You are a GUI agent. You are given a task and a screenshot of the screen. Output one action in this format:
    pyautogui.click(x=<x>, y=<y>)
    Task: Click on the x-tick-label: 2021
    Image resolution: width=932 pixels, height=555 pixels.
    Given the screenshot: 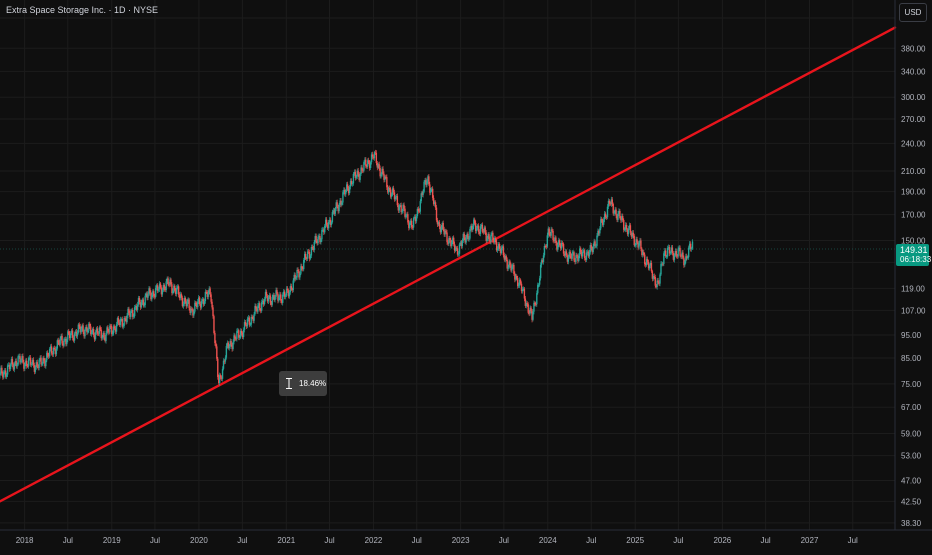 What is the action you would take?
    pyautogui.click(x=286, y=540)
    